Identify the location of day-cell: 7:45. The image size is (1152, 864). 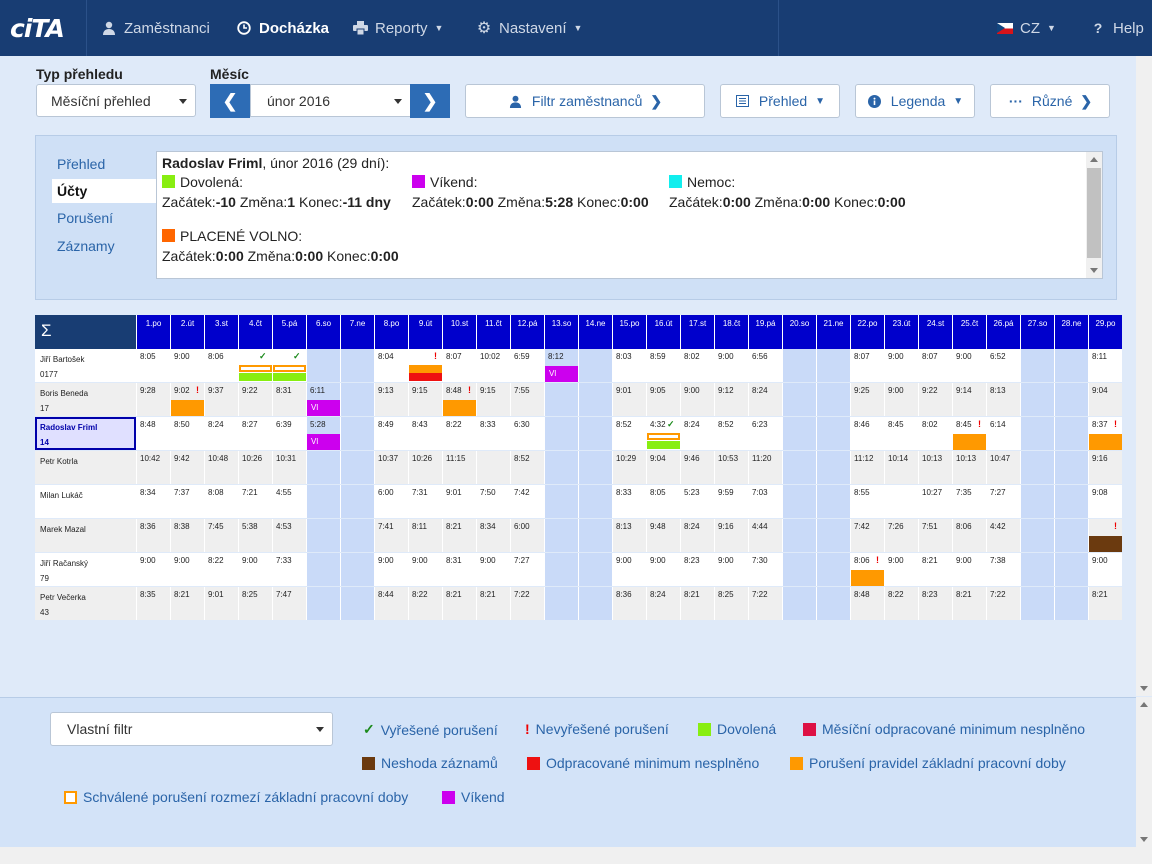
(221, 535).